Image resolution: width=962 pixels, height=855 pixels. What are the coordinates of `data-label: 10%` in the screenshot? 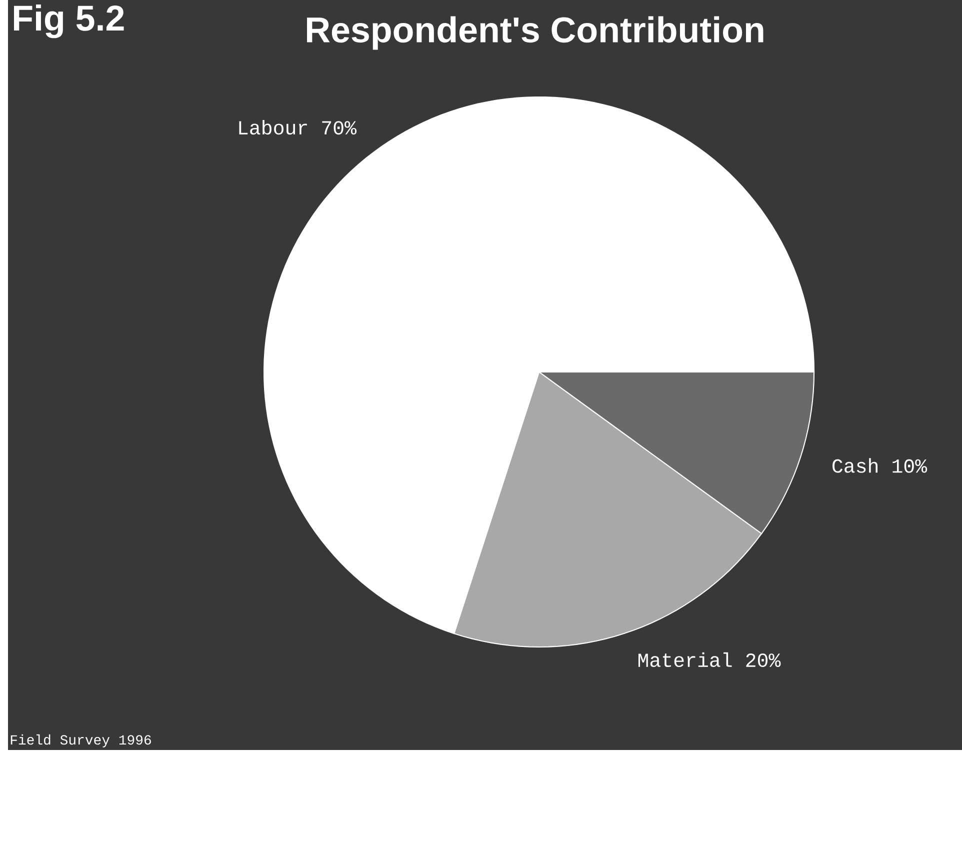 It's located at (910, 466).